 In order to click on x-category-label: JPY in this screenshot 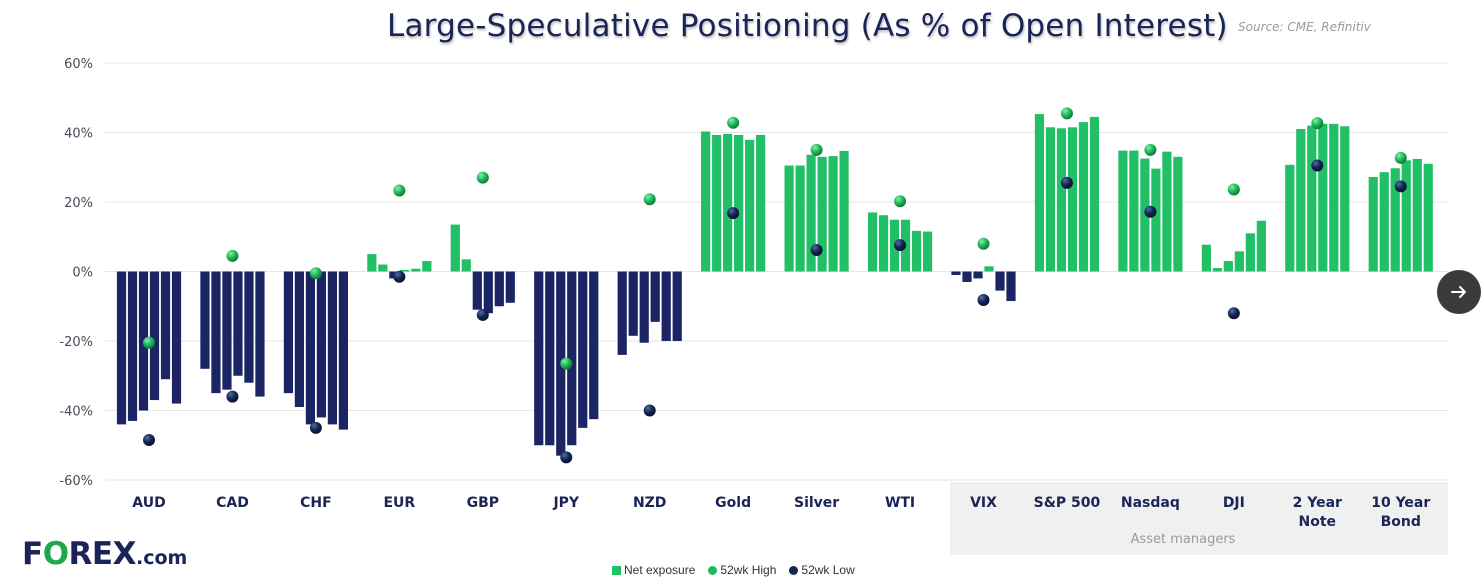, I will do `click(565, 503)`.